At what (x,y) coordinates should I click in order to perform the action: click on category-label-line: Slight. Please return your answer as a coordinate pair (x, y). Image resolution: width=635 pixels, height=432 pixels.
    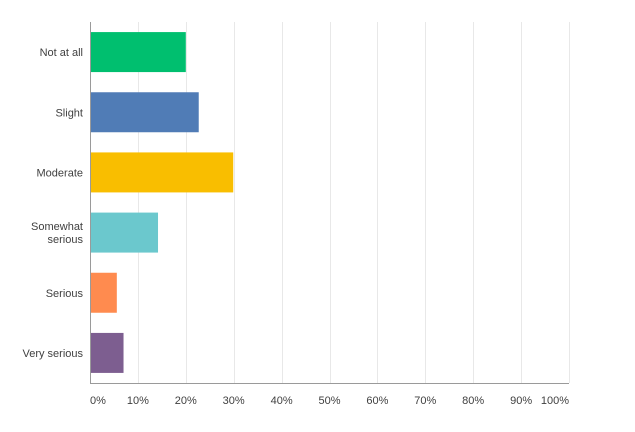
    Looking at the image, I should click on (69, 113).